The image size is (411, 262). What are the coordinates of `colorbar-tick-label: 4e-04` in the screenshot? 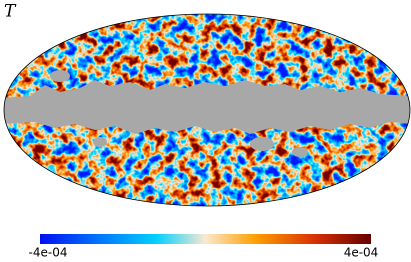 It's located at (361, 253).